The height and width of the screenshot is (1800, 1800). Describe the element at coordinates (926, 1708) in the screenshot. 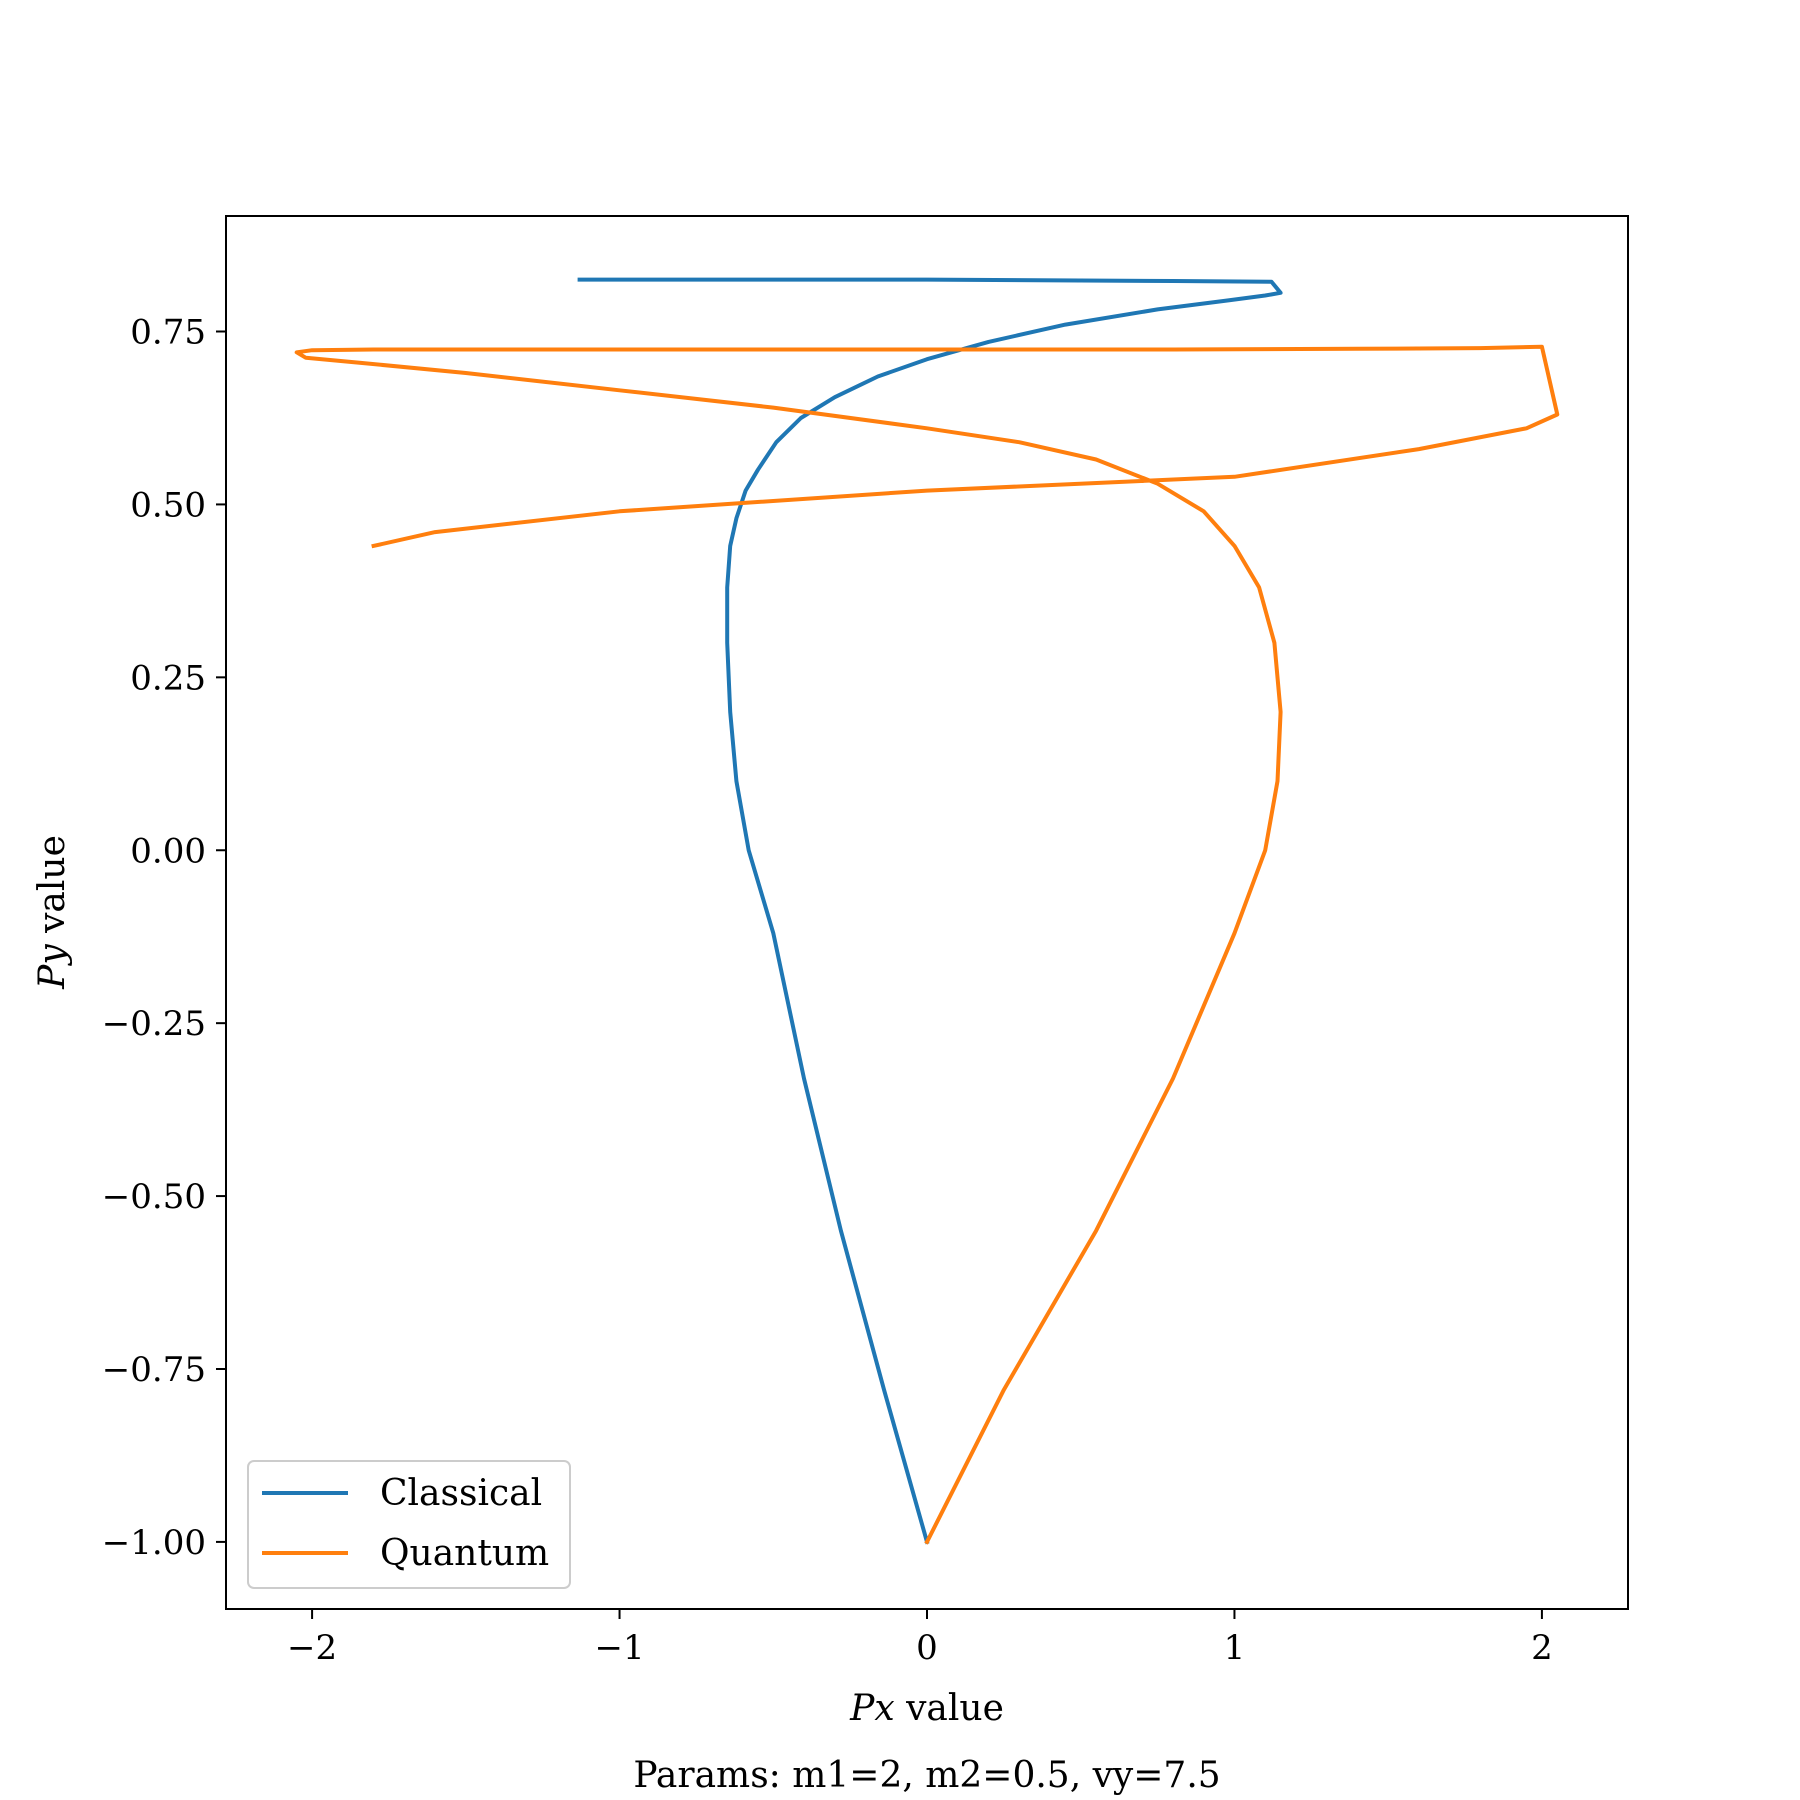

I see `x-axis-label: Px value` at that location.